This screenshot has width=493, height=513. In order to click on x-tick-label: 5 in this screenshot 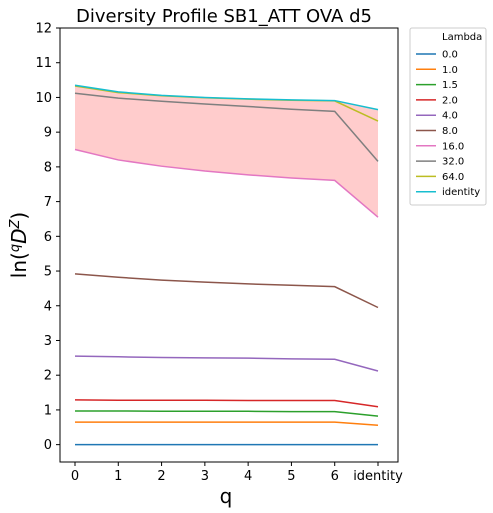, I will do `click(291, 476)`.